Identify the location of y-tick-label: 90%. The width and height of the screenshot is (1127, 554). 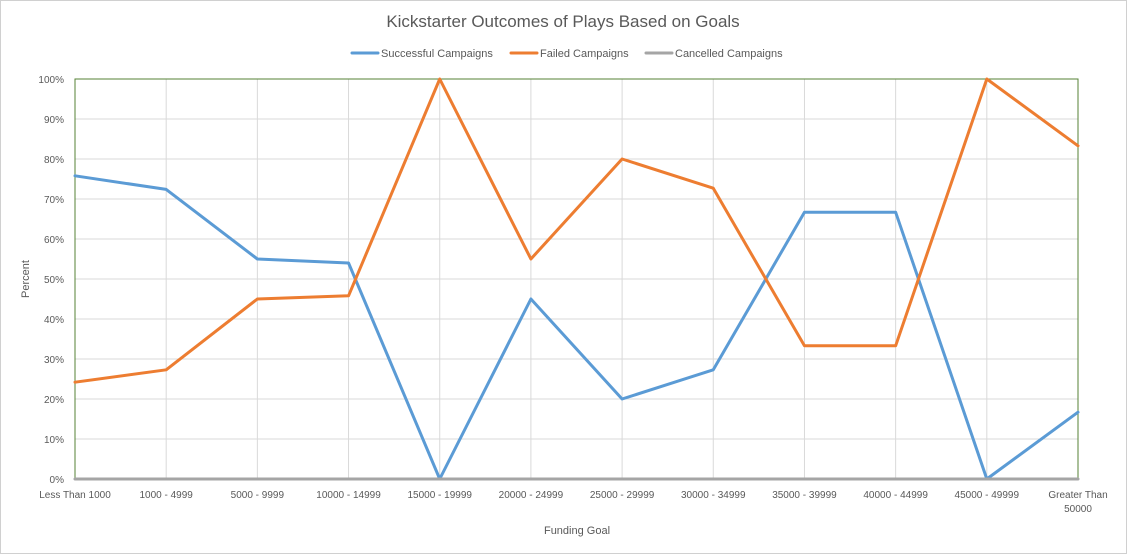
(54, 120).